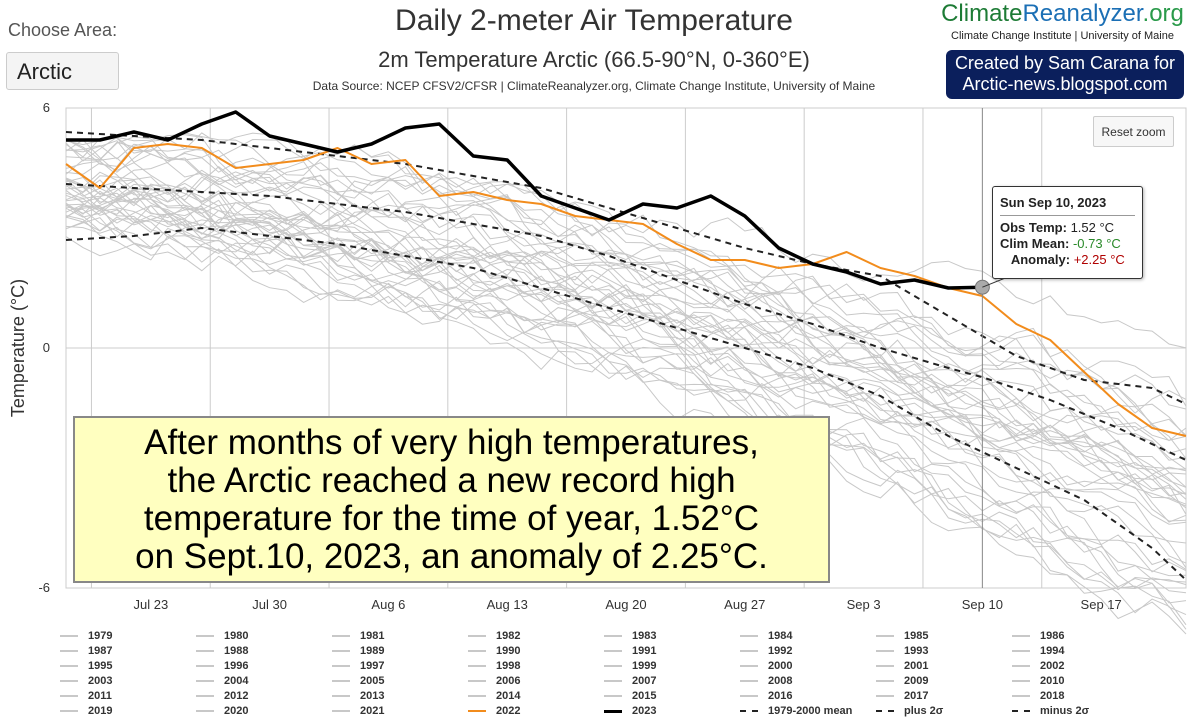  Describe the element at coordinates (902, 651) in the screenshot. I see `legend-item-1993: 1993` at that location.